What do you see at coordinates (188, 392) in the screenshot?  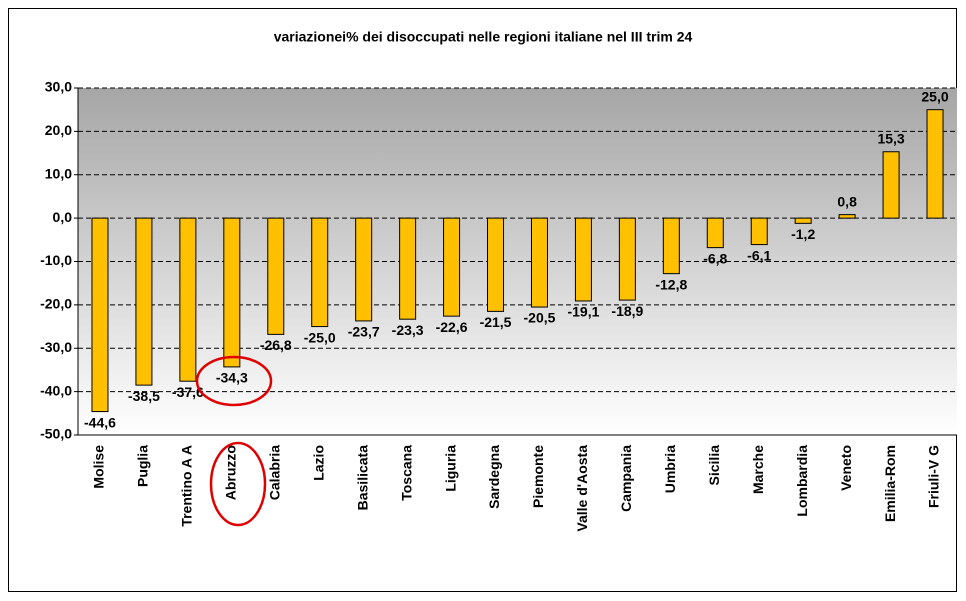 I see `value-label: -37,6` at bounding box center [188, 392].